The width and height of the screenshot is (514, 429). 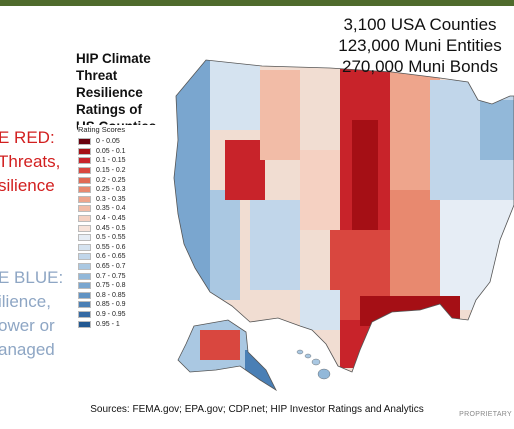 I want to click on headline-muni-entities: 123,000 Muni Entities, so click(x=420, y=45).